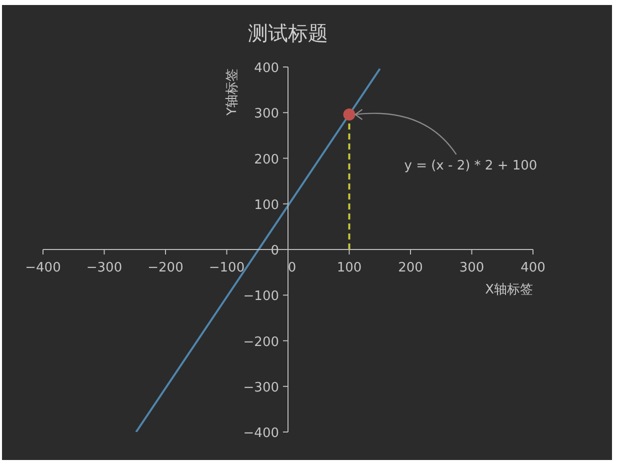  What do you see at coordinates (349, 268) in the screenshot?
I see `x-tick-label: 100` at bounding box center [349, 268].